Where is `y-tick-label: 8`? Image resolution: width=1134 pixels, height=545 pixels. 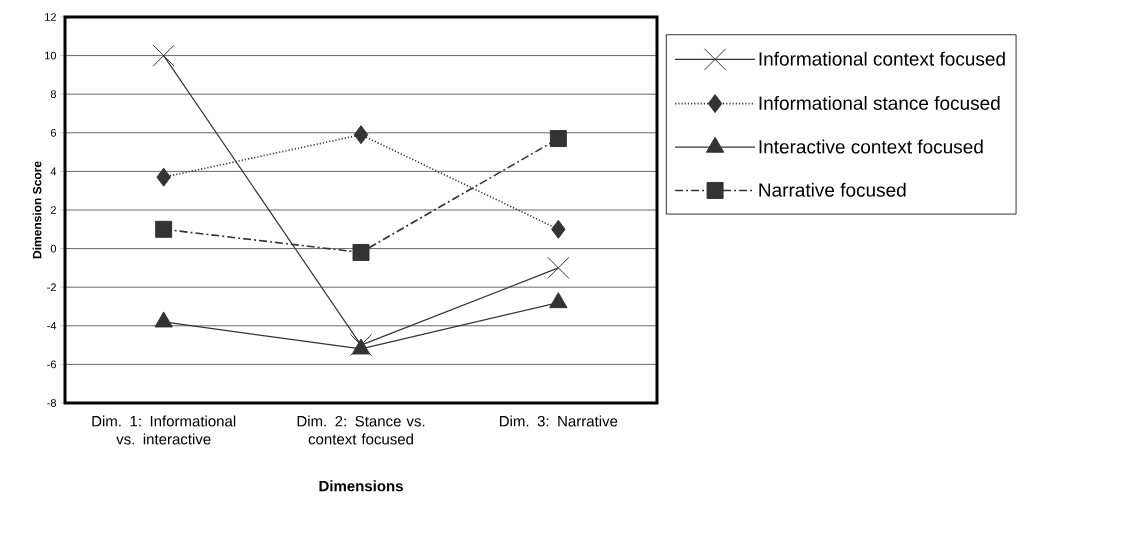
y-tick-label: 8 is located at coordinates (53, 94).